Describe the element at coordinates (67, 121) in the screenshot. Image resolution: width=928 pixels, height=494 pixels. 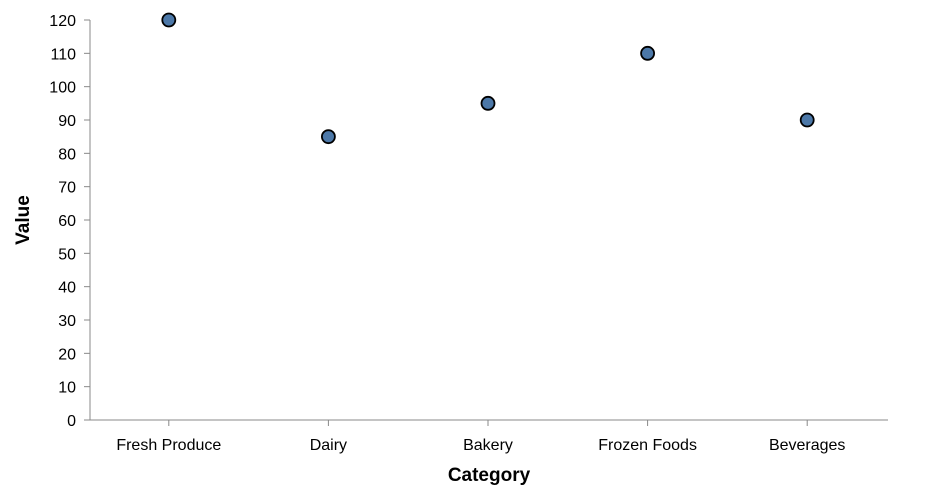
I see `y-tick-label: 90` at that location.